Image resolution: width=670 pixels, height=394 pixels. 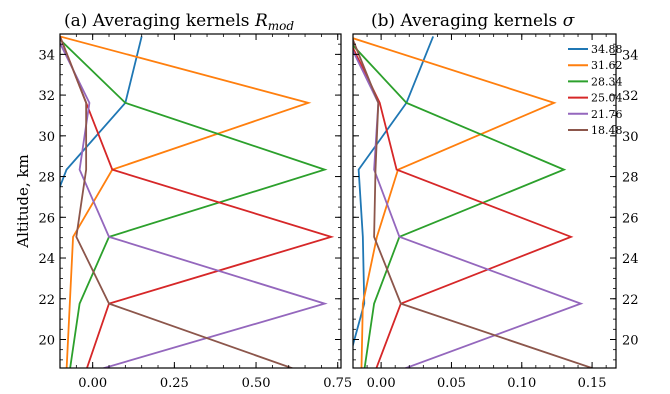 What do you see at coordinates (607, 98) in the screenshot?
I see `legend-label: 25.04` at bounding box center [607, 98].